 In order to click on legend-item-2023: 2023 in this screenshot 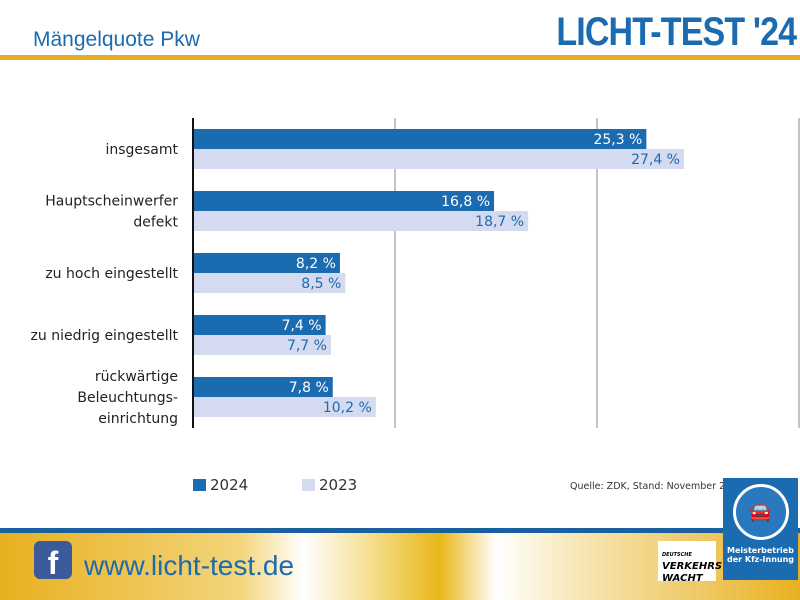, I will do `click(329, 485)`.